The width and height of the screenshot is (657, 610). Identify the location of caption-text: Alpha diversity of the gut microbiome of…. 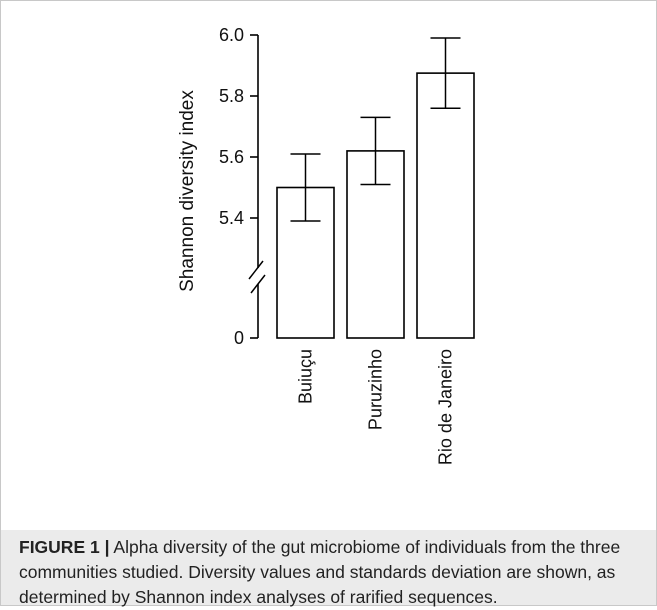
(320, 572).